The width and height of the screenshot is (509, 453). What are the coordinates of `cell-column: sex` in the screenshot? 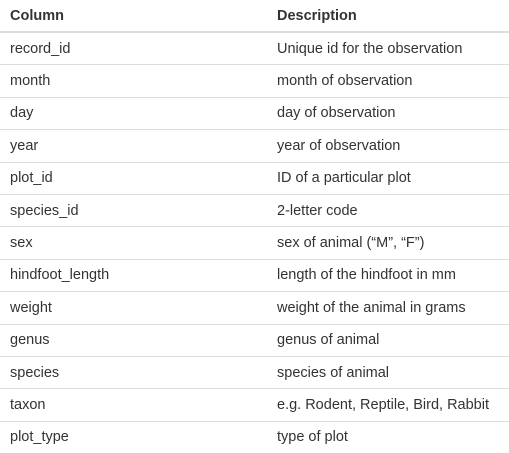 It's located at (133, 243).